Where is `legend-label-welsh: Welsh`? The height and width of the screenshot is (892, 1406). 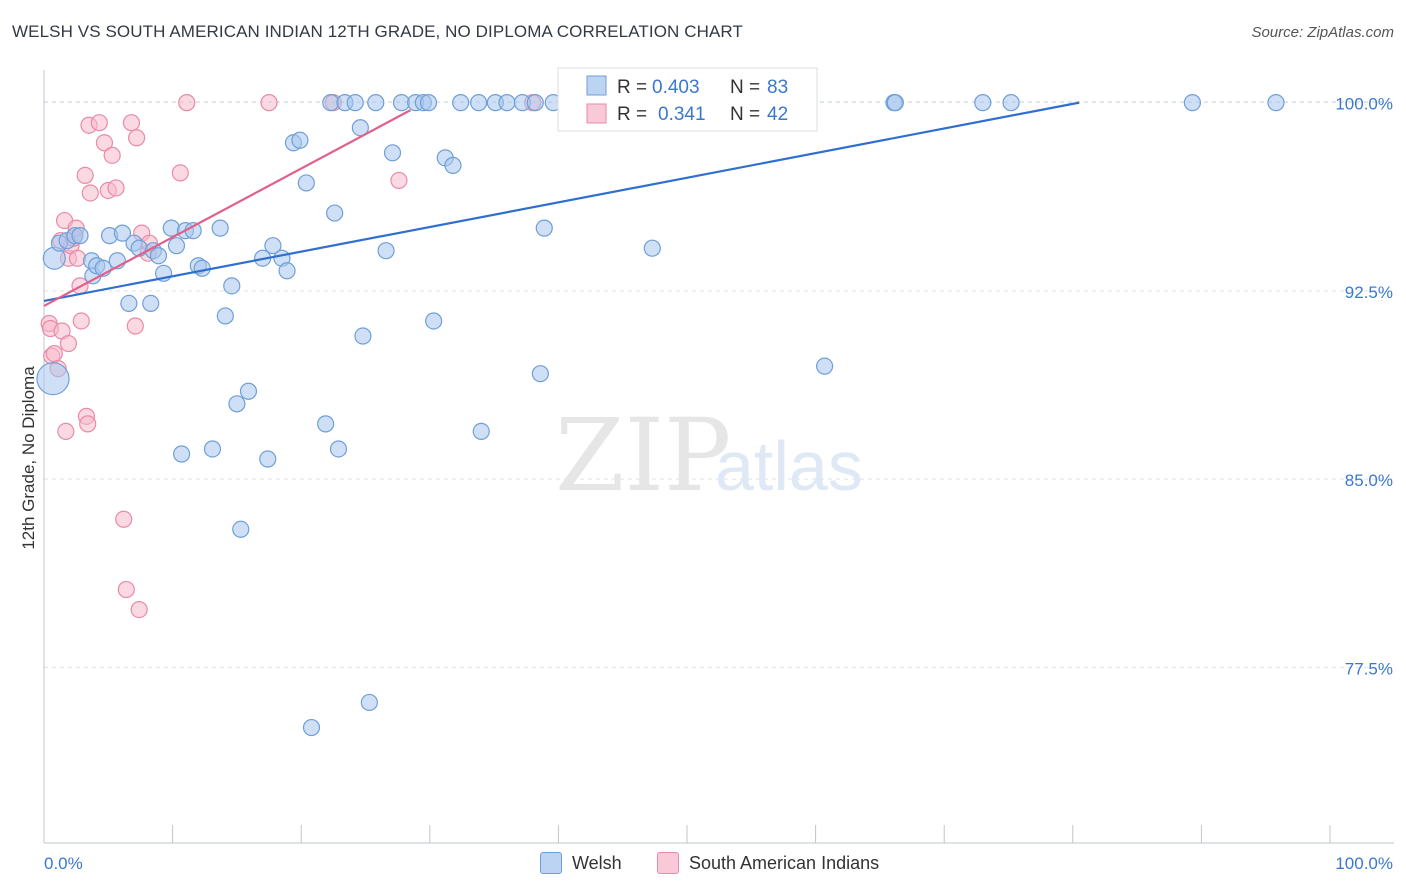 legend-label-welsh: Welsh is located at coordinates (597, 862).